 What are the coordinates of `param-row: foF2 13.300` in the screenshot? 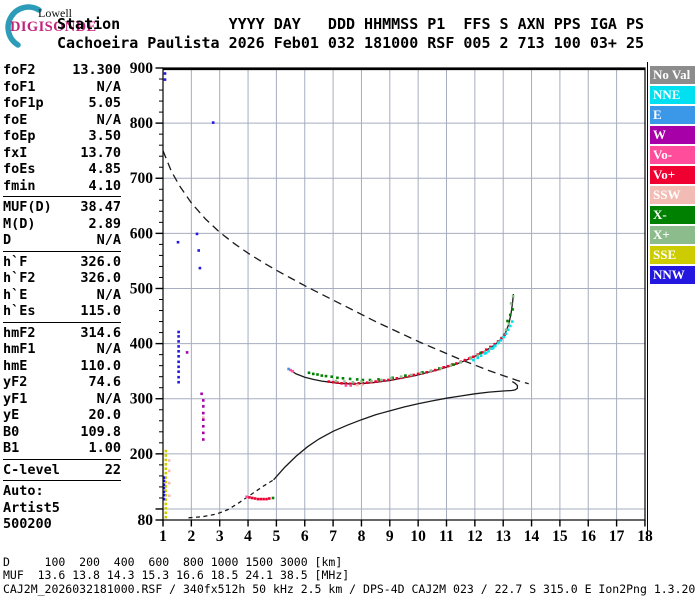 It's located at (62, 70).